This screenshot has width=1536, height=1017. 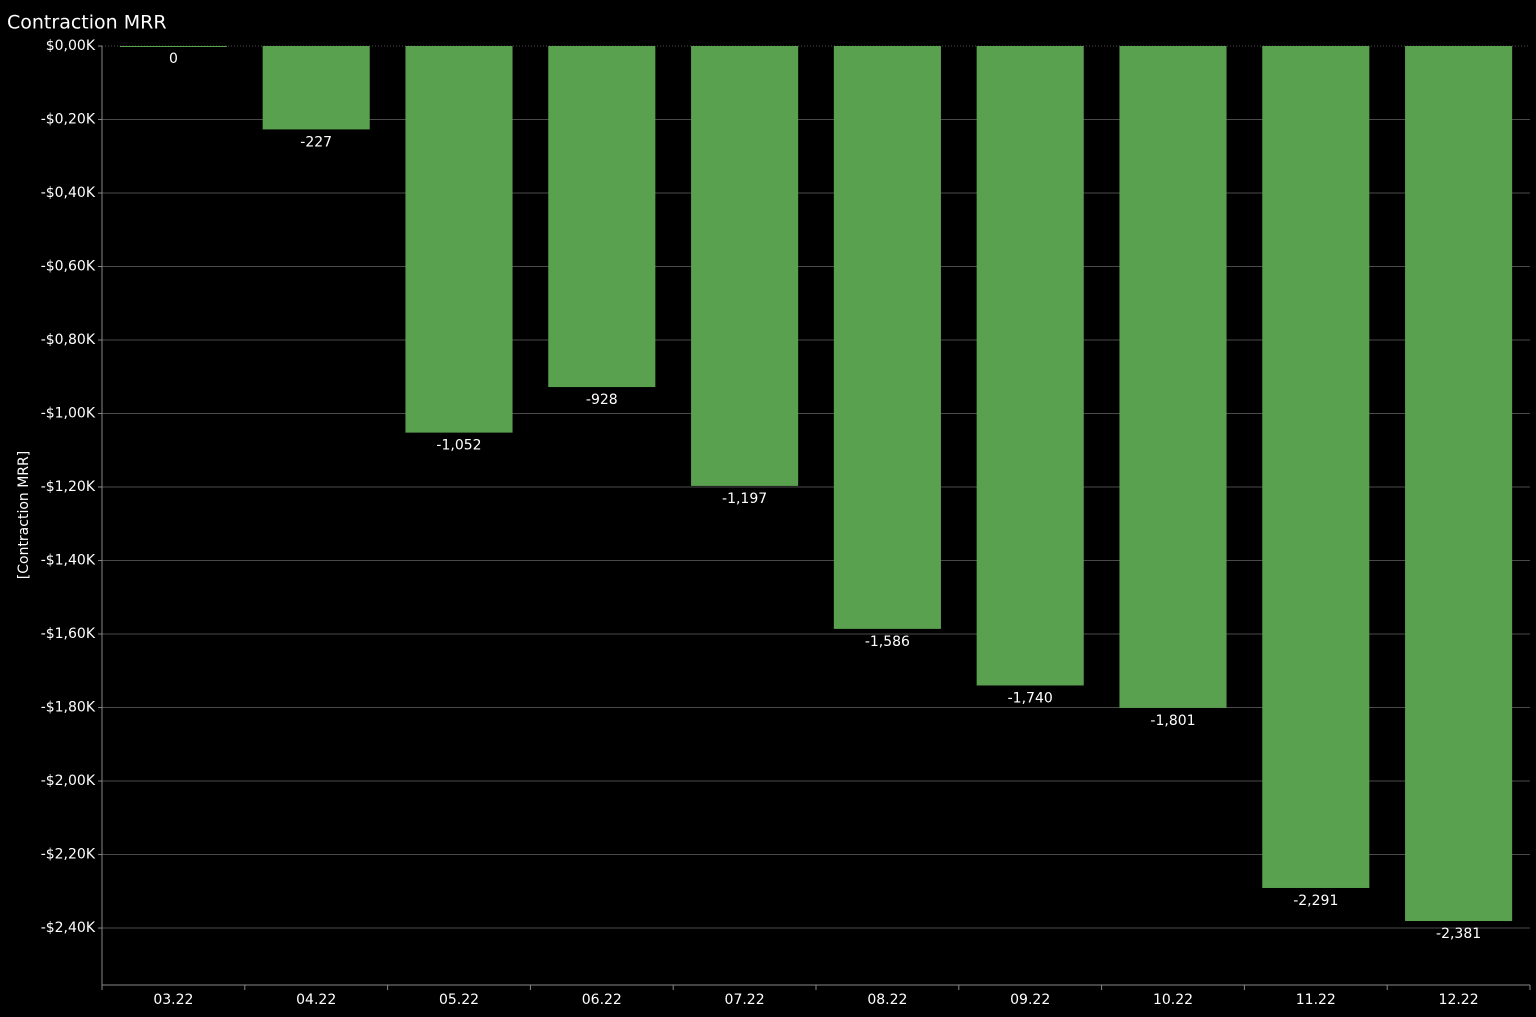 What do you see at coordinates (68, 340) in the screenshot?
I see `y-tick-label: -$0,80K` at bounding box center [68, 340].